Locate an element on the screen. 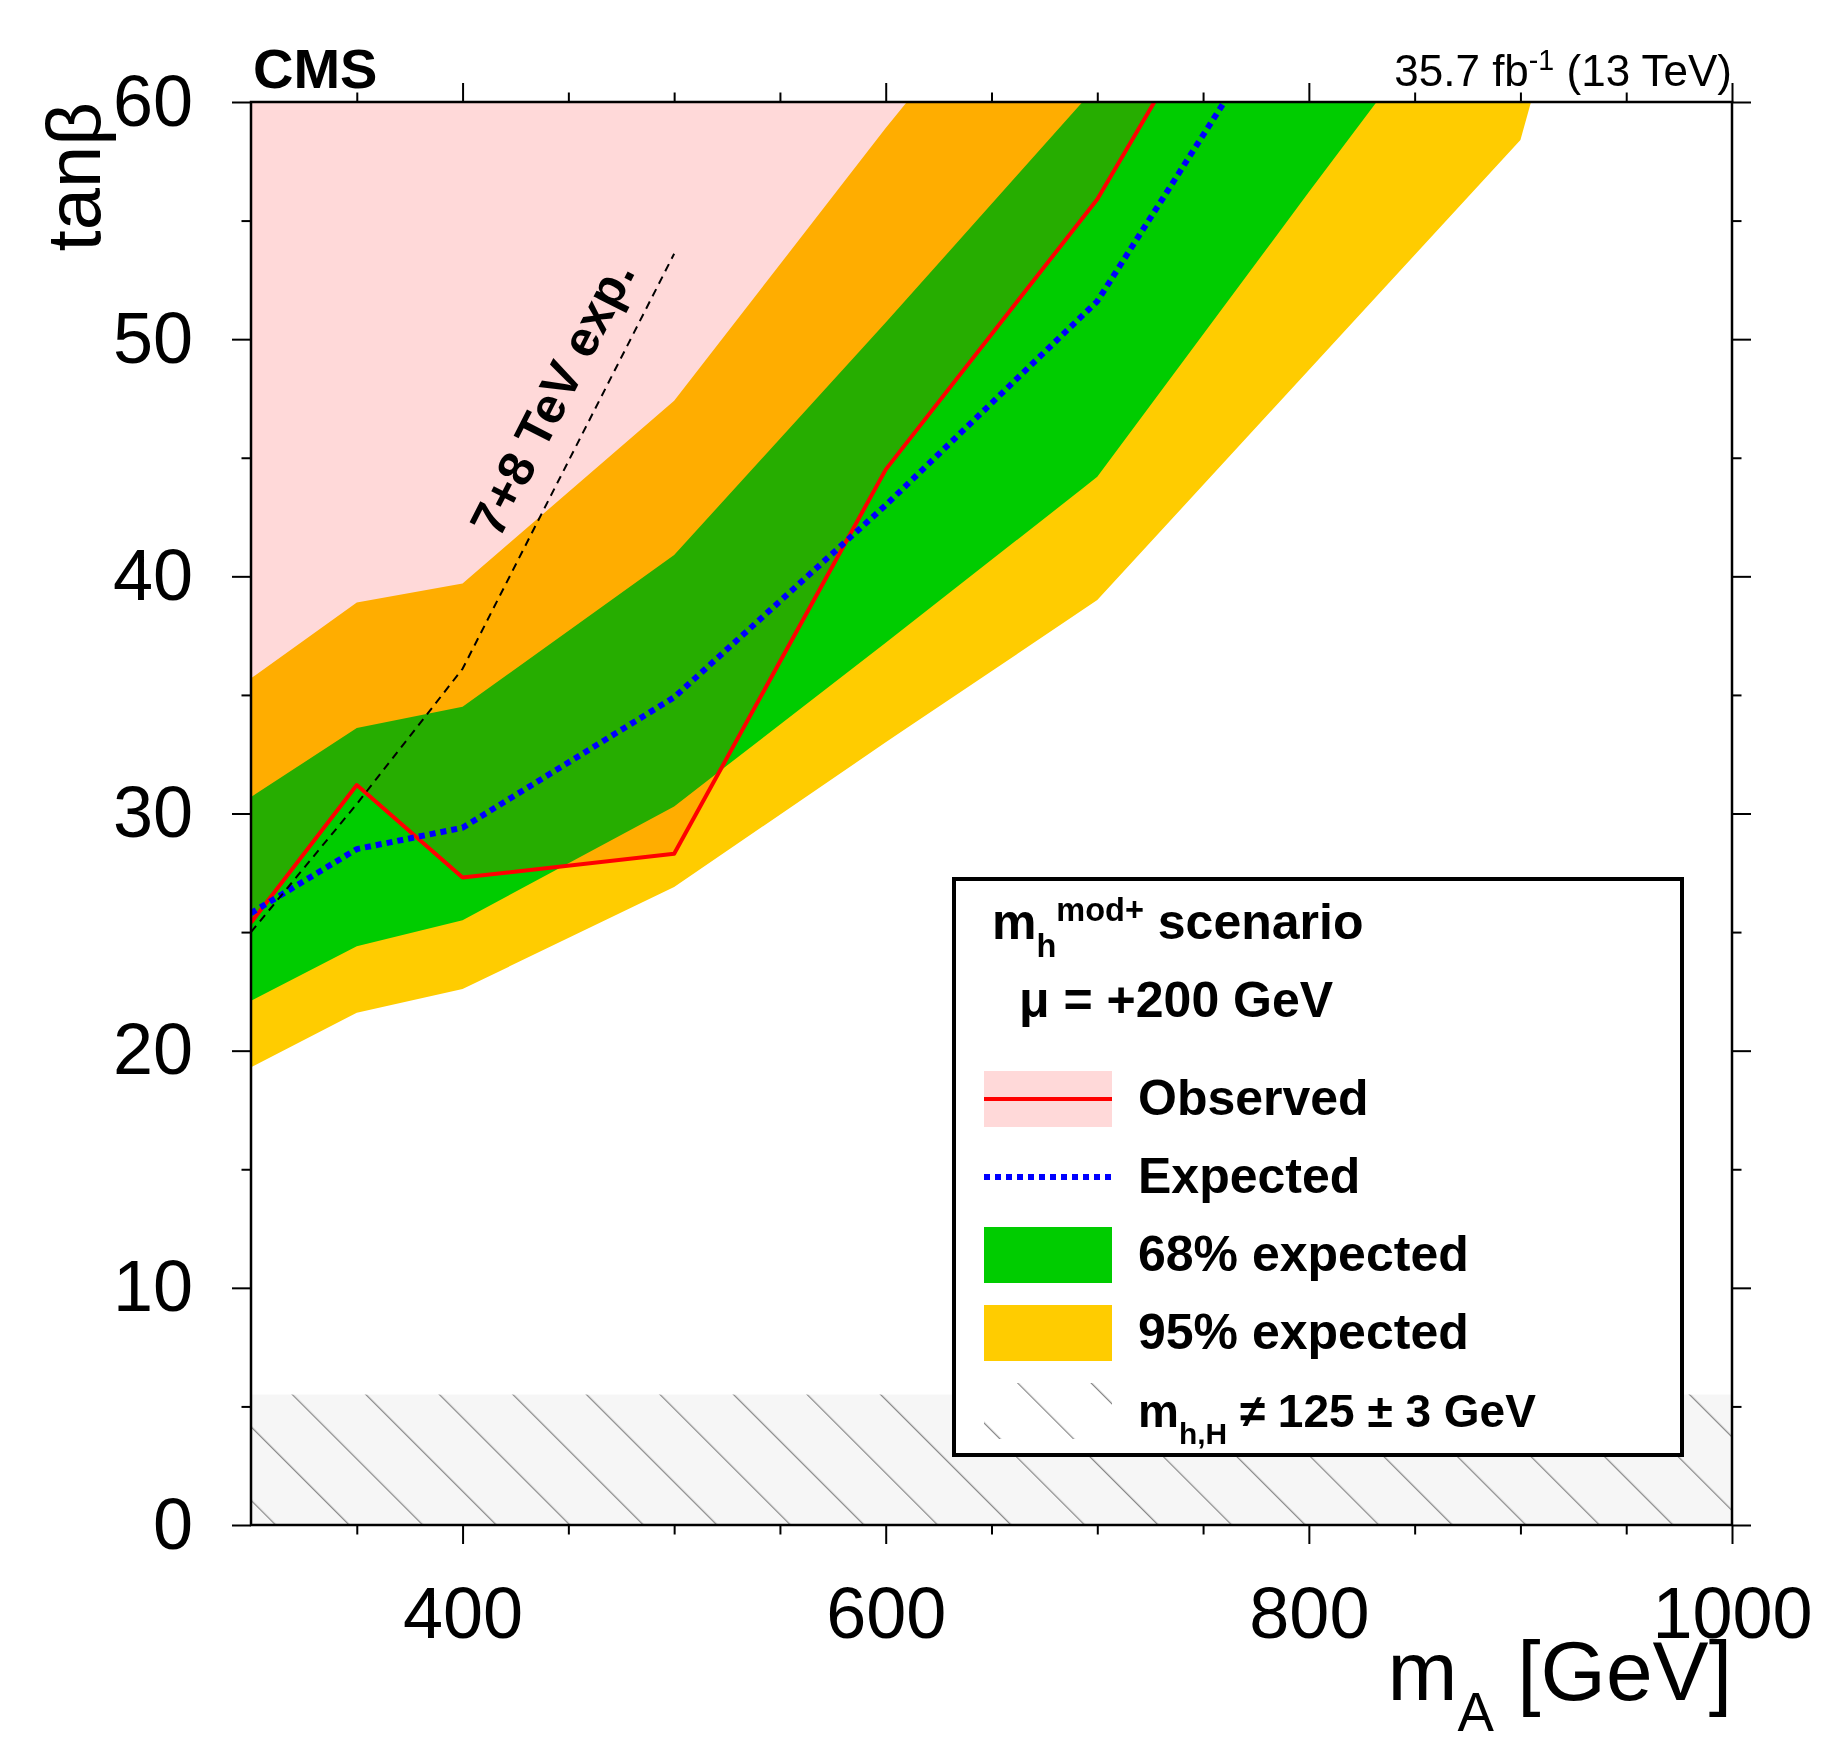 This screenshot has width=1825, height=1747. band-label: m$_{h,H}$ ≠ 125 ± 3 GeV is located at coordinates (1337, 1417).